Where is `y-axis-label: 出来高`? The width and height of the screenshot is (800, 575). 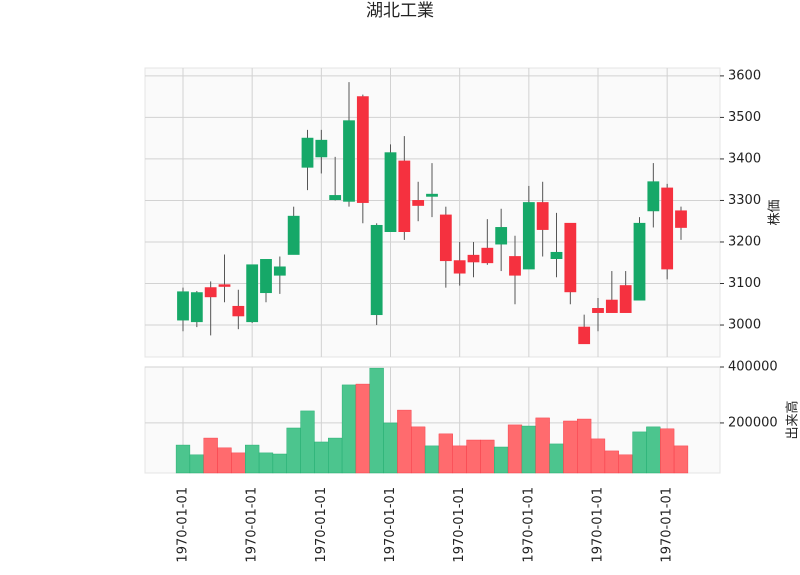
y-axis-label: 出来高 is located at coordinates (792, 419).